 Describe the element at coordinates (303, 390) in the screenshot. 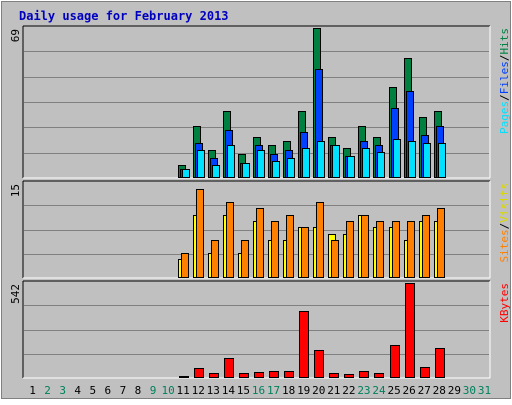

I see `day-label-19: 19` at that location.